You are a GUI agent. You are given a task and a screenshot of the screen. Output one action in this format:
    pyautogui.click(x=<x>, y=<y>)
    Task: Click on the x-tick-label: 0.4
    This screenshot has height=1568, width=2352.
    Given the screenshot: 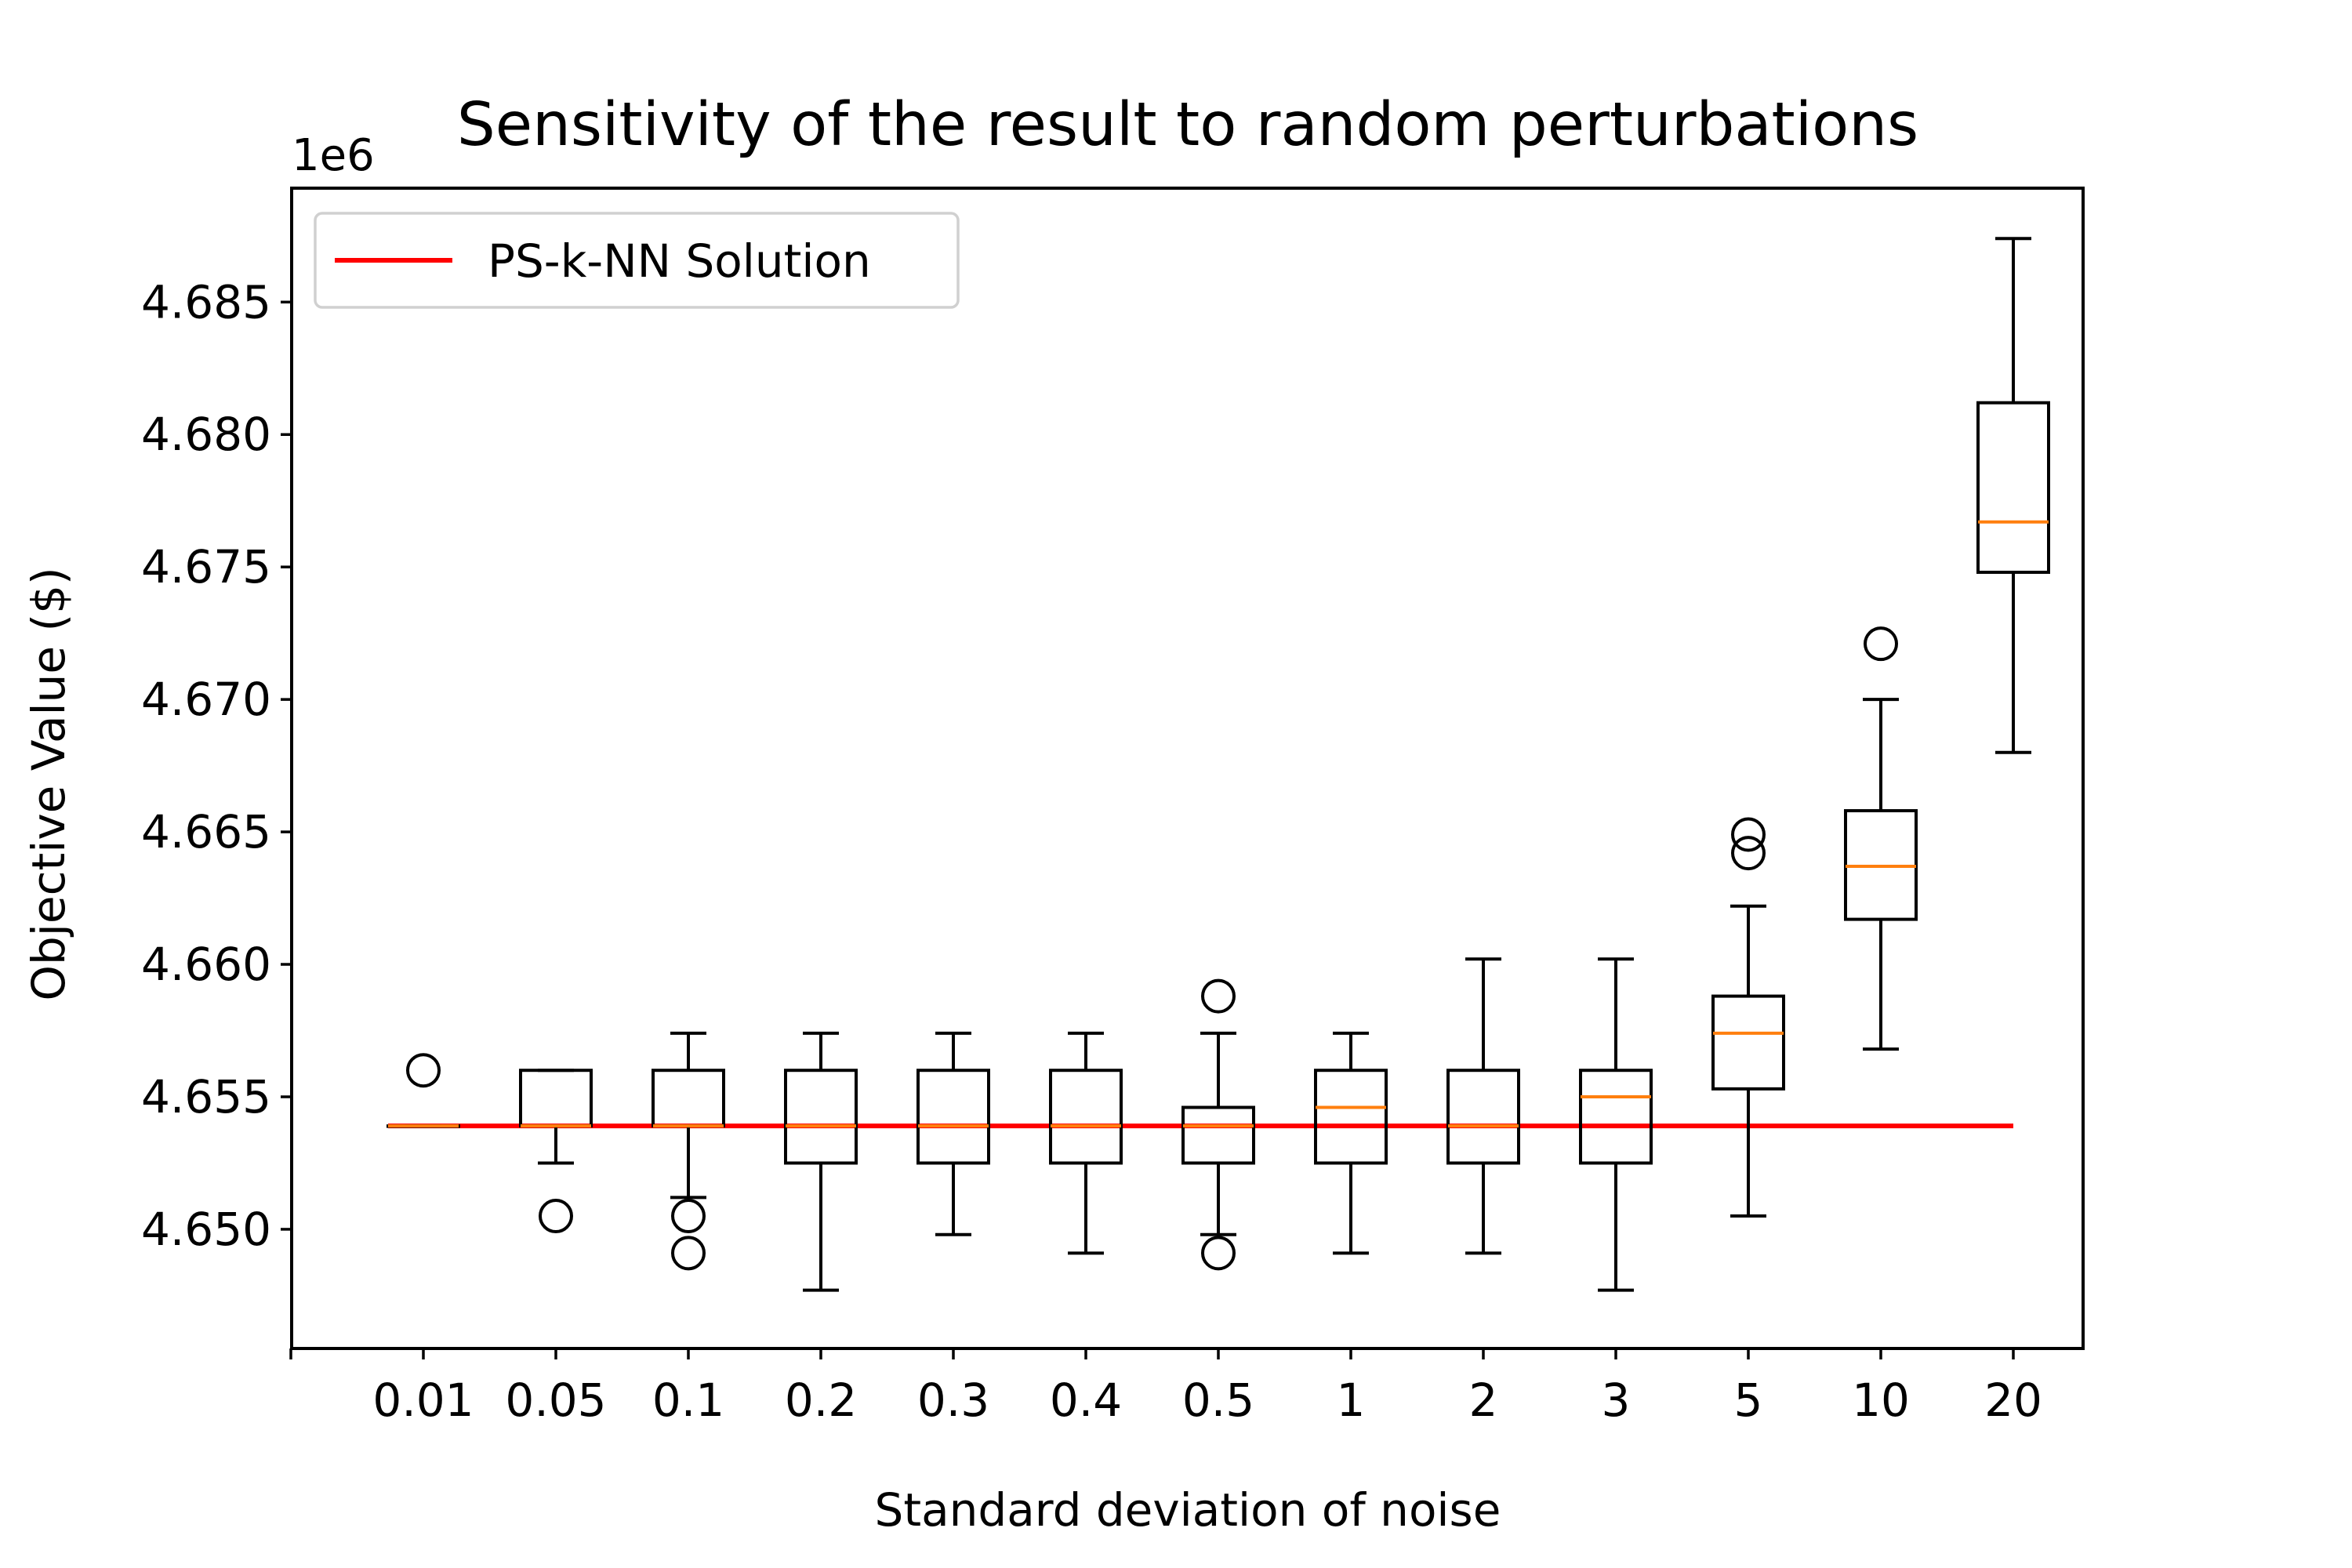 What is the action you would take?
    pyautogui.click(x=1086, y=1400)
    